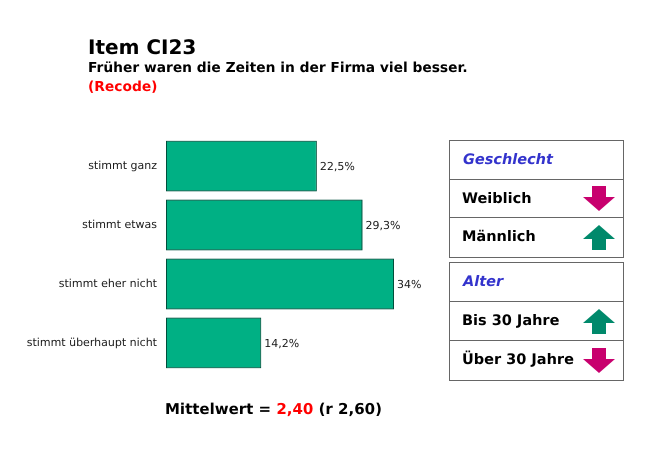 The width and height of the screenshot is (657, 450). I want to click on chart-subtitle: Früher waren die Zeiten in der Firma viel besser., so click(278, 68).